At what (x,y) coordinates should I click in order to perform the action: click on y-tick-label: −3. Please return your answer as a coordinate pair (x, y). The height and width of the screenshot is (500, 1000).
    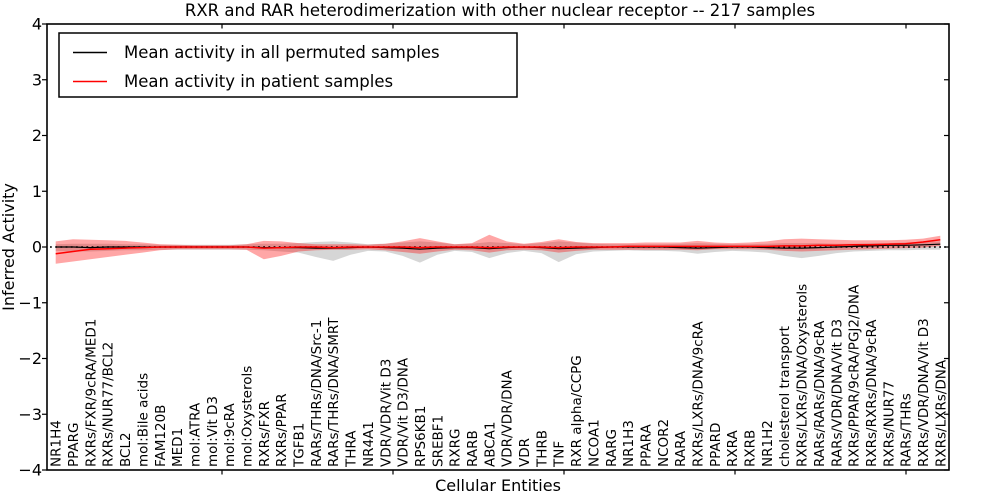
    Looking at the image, I should click on (30, 414).